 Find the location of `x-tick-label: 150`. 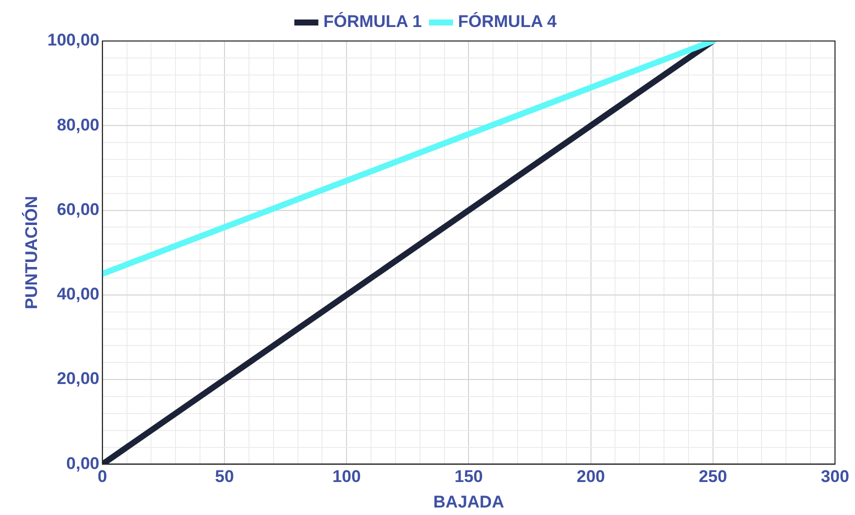

x-tick-label: 150 is located at coordinates (468, 476).